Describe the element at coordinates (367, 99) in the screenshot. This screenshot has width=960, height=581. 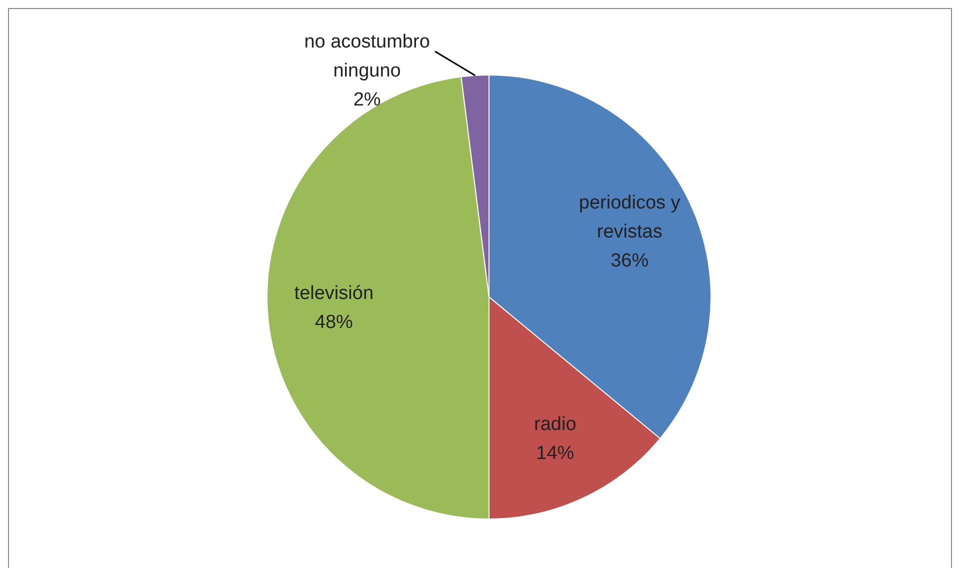
I see `data-label: 2%` at that location.